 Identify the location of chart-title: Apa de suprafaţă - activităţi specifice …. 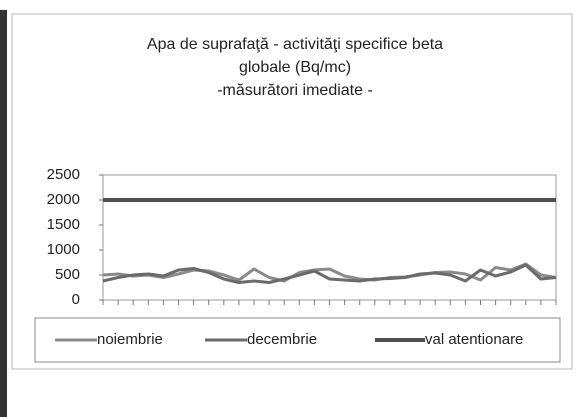
(295, 44).